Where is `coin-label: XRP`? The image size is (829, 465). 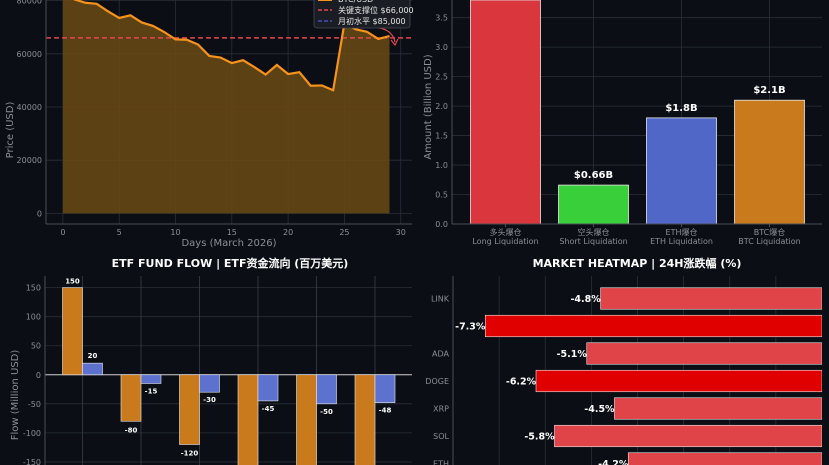
coin-label: XRP is located at coordinates (441, 409).